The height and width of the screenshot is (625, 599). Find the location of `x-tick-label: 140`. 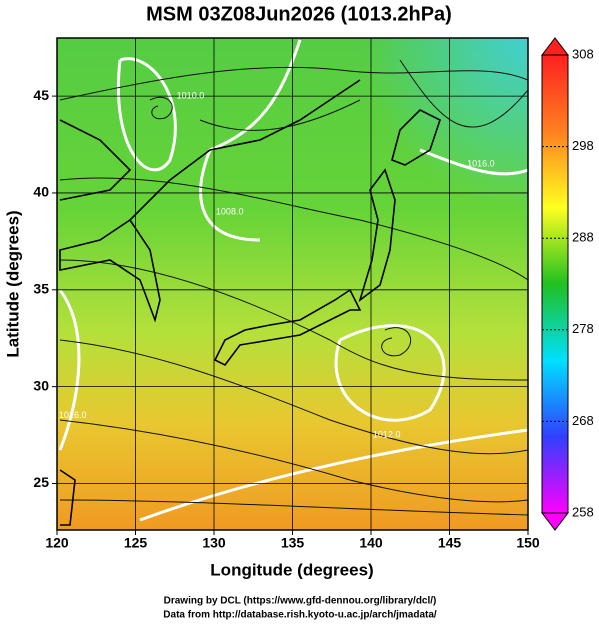

x-tick-label: 140 is located at coordinates (371, 543).